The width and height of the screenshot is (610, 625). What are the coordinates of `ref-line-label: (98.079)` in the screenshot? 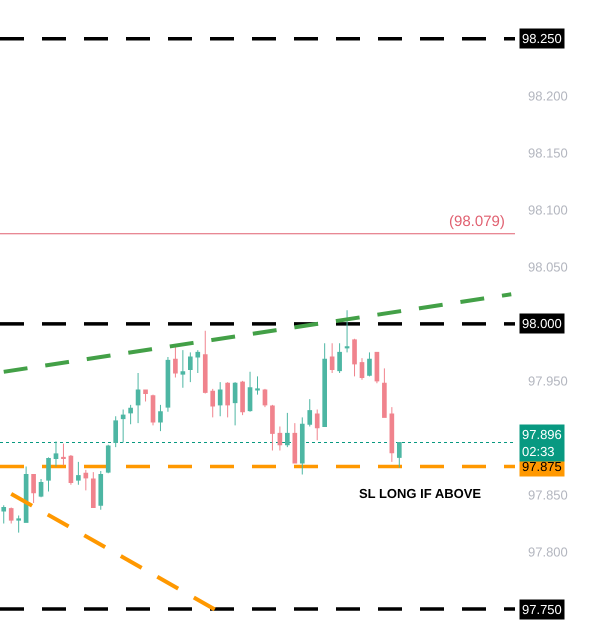 It's located at (477, 221).